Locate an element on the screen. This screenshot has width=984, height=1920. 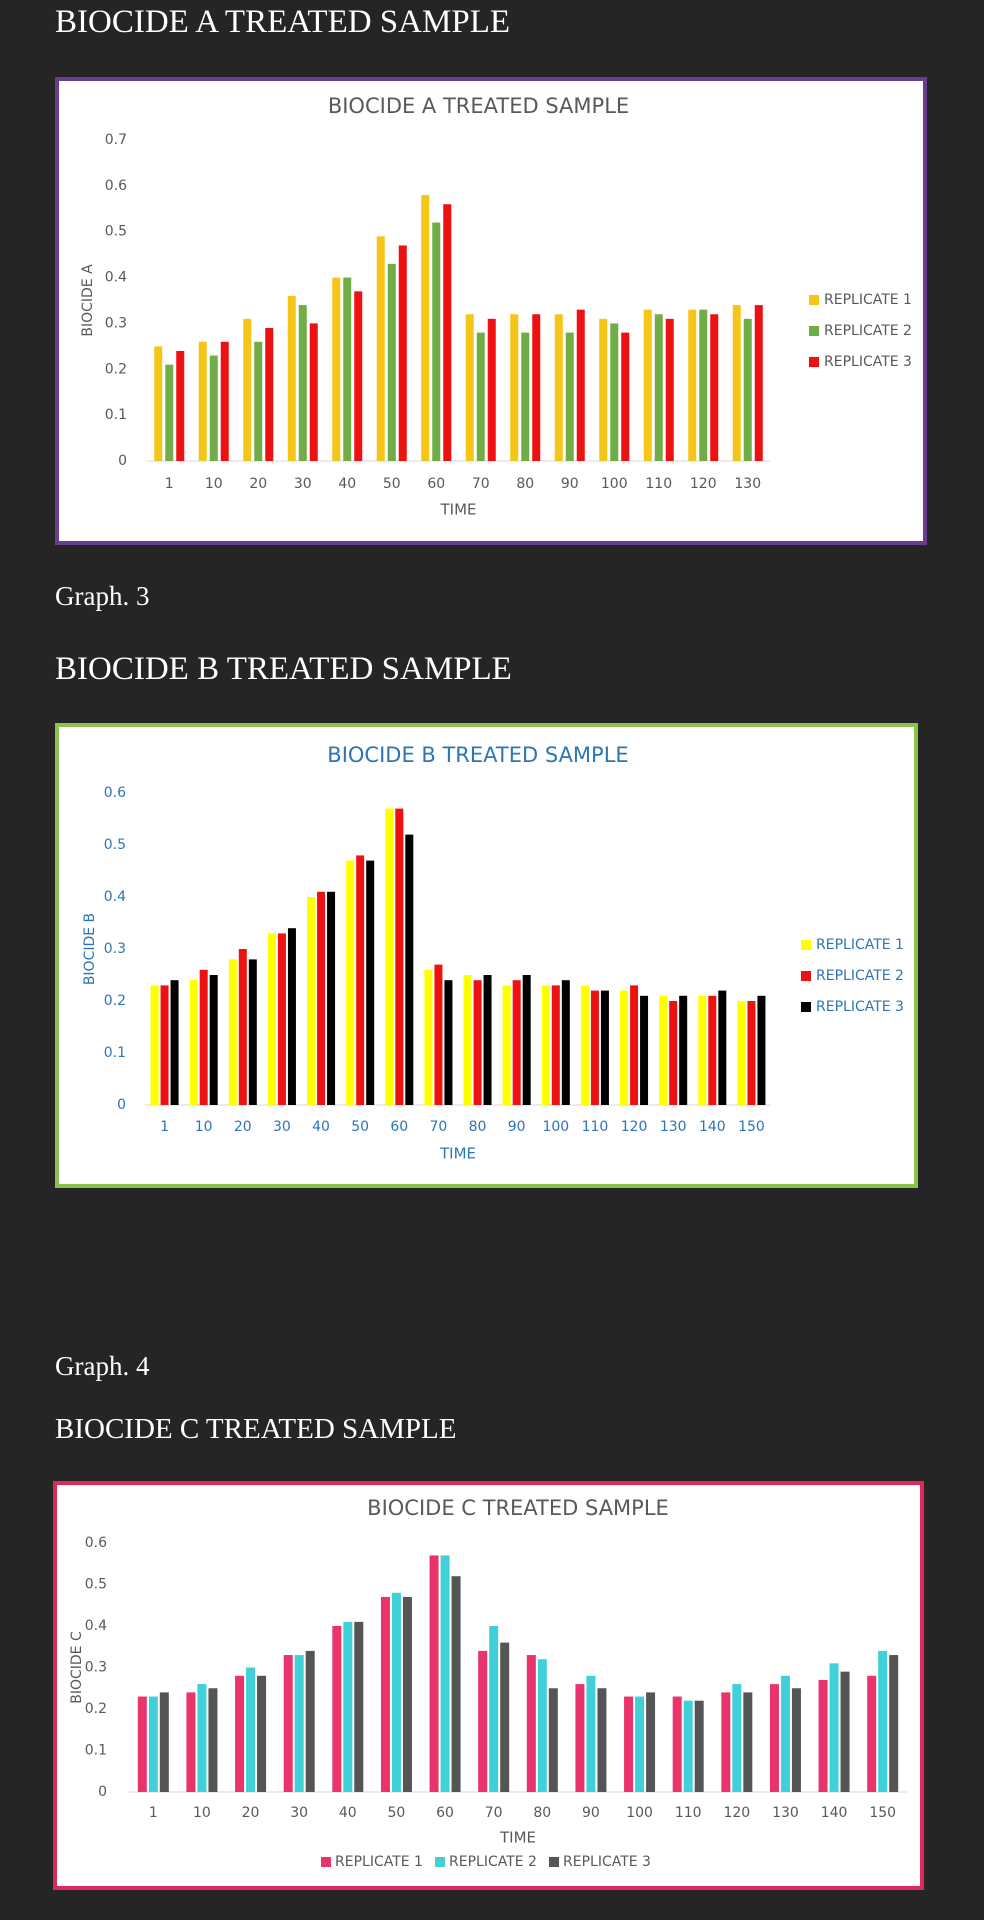
y-tick-label: 0.4 is located at coordinates (115, 897).